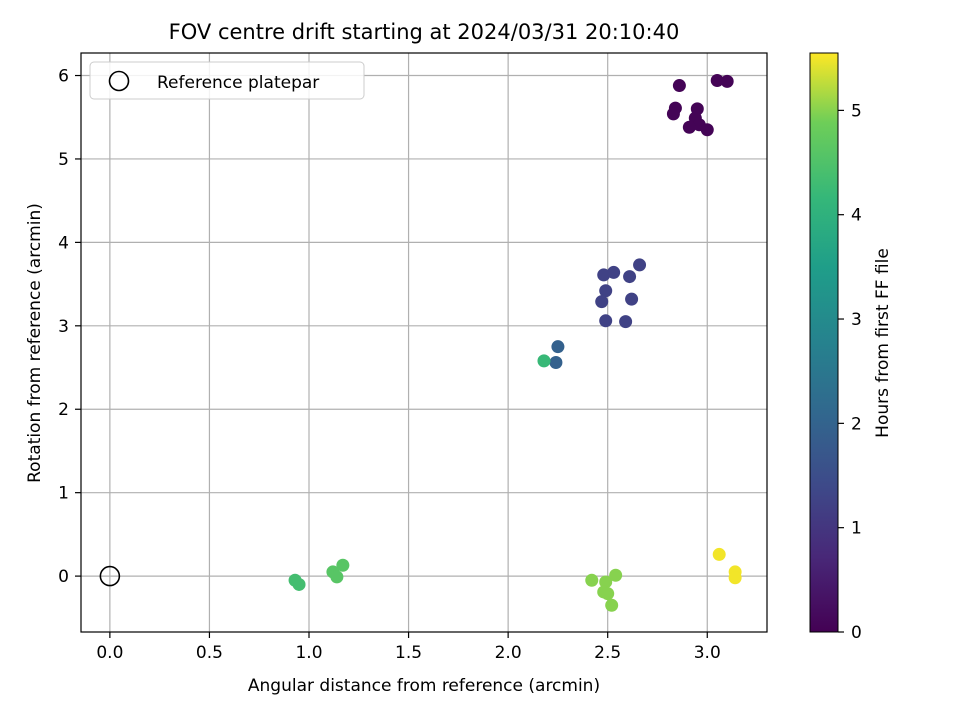 The width and height of the screenshot is (960, 720). I want to click on y-tick-label: 0, so click(63, 577).